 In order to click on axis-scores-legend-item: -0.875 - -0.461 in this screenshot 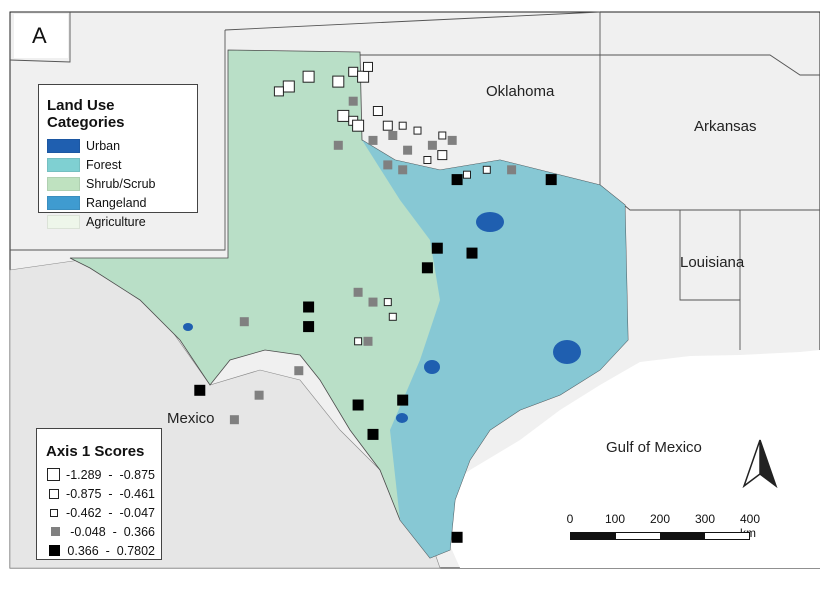, I will do `click(100, 493)`.